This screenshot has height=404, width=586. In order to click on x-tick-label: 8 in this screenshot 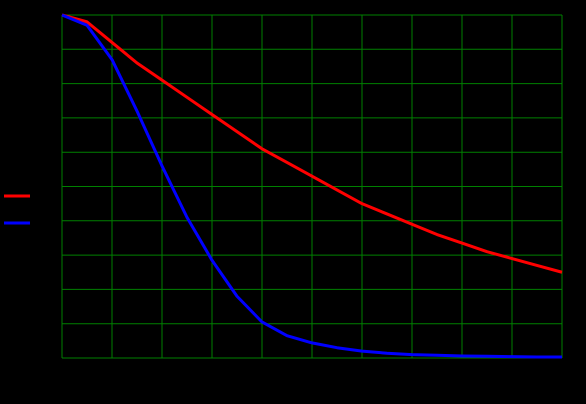, I will do `click(462, 372)`.